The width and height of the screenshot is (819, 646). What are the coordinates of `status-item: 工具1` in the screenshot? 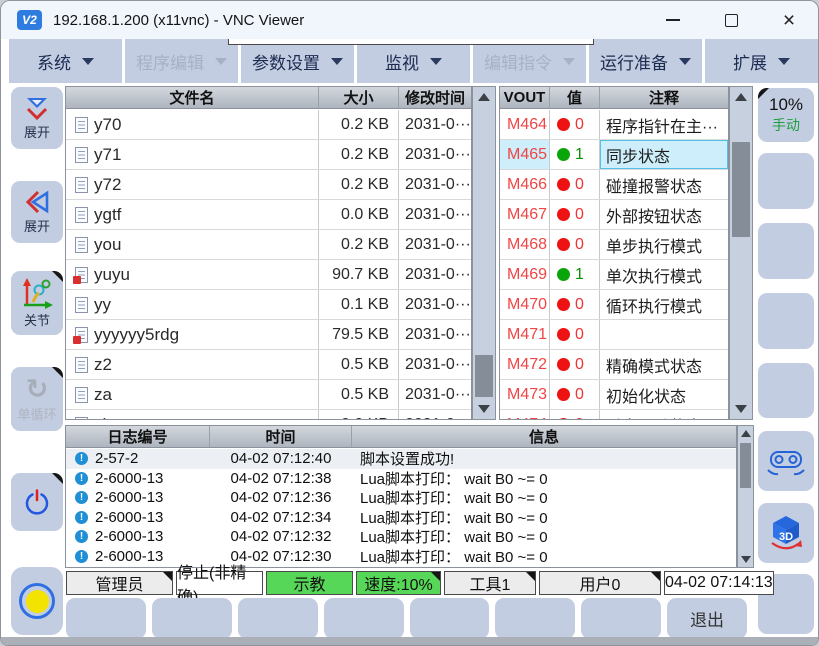 It's located at (490, 583).